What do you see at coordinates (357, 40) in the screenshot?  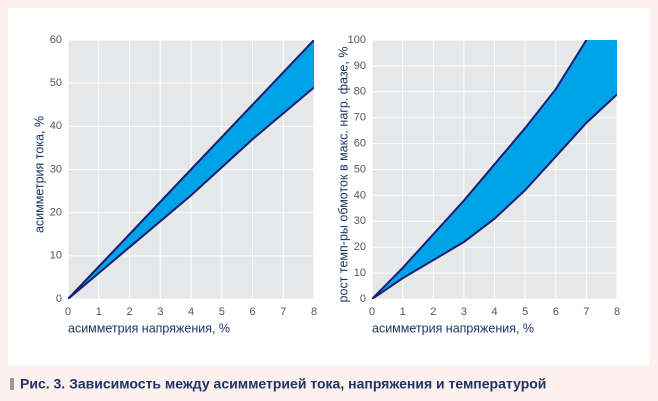 I see `y-tick-label: 100` at bounding box center [357, 40].